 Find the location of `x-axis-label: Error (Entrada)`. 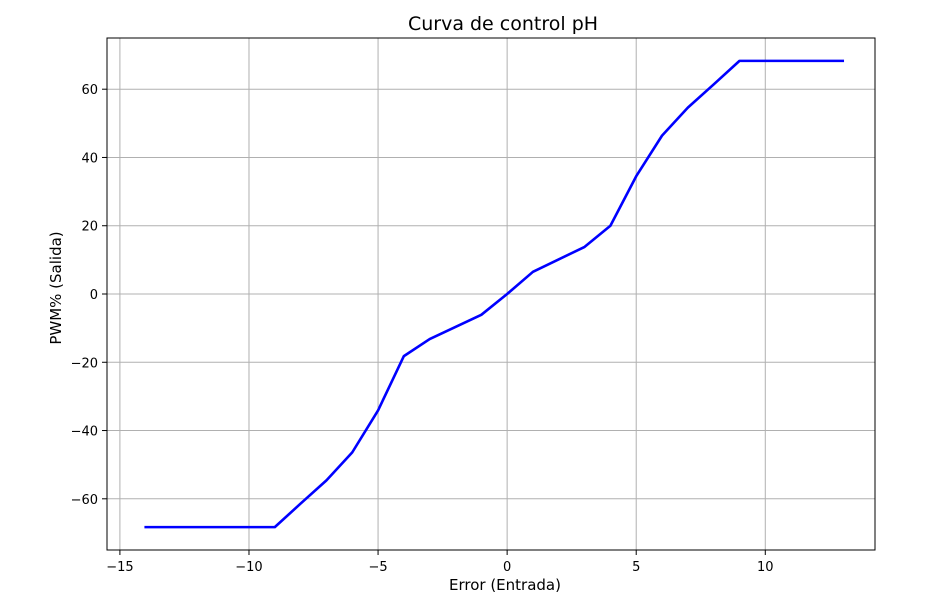

x-axis-label: Error (Entrada) is located at coordinates (505, 585).